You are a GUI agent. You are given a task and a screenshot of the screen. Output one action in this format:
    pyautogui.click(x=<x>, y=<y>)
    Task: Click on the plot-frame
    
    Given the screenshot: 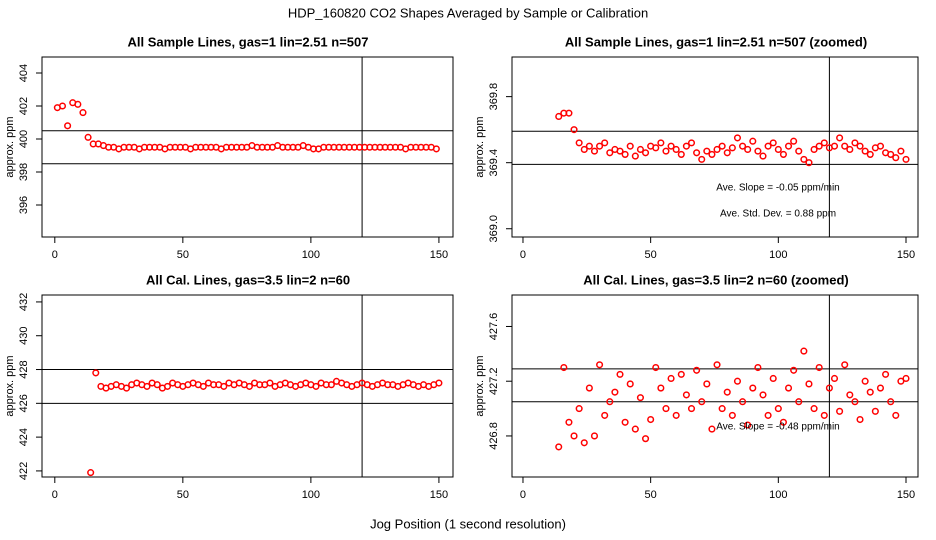 What is the action you would take?
    pyautogui.click(x=715, y=147)
    